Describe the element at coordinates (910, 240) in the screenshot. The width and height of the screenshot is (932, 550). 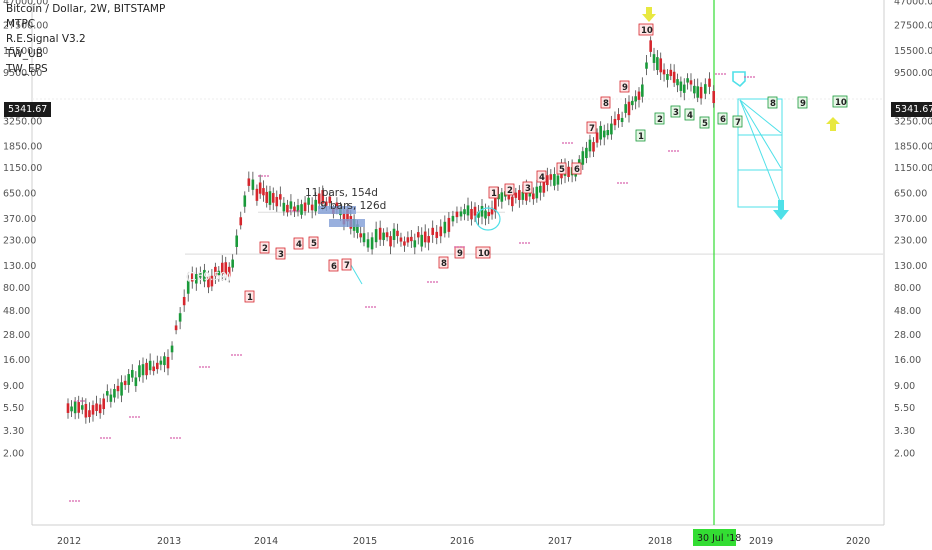
I see `y-tick-right: 230.00` at that location.